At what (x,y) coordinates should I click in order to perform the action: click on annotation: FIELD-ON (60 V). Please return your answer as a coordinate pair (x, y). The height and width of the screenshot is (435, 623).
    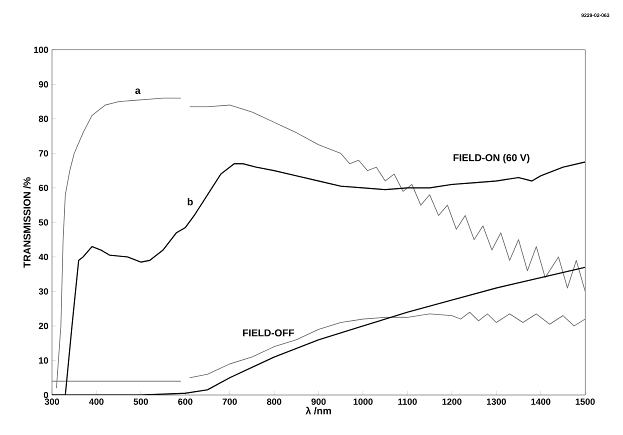
    Looking at the image, I should click on (492, 159).